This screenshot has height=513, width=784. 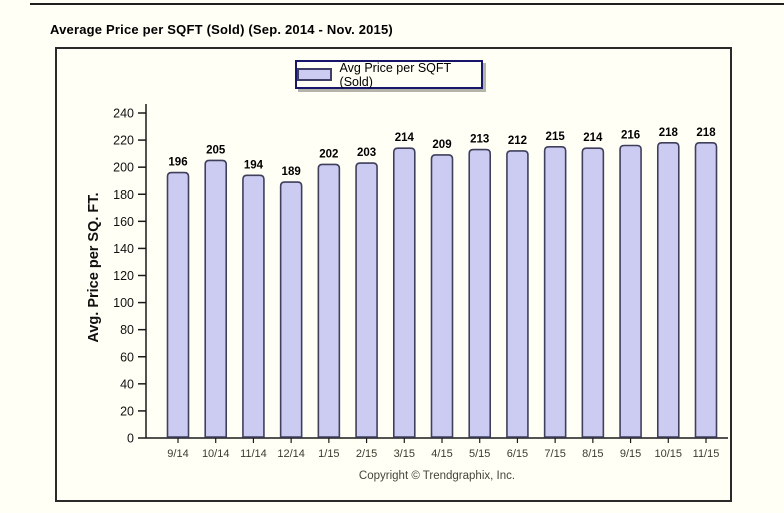 I want to click on bar-value-label: 213, so click(x=479, y=140).